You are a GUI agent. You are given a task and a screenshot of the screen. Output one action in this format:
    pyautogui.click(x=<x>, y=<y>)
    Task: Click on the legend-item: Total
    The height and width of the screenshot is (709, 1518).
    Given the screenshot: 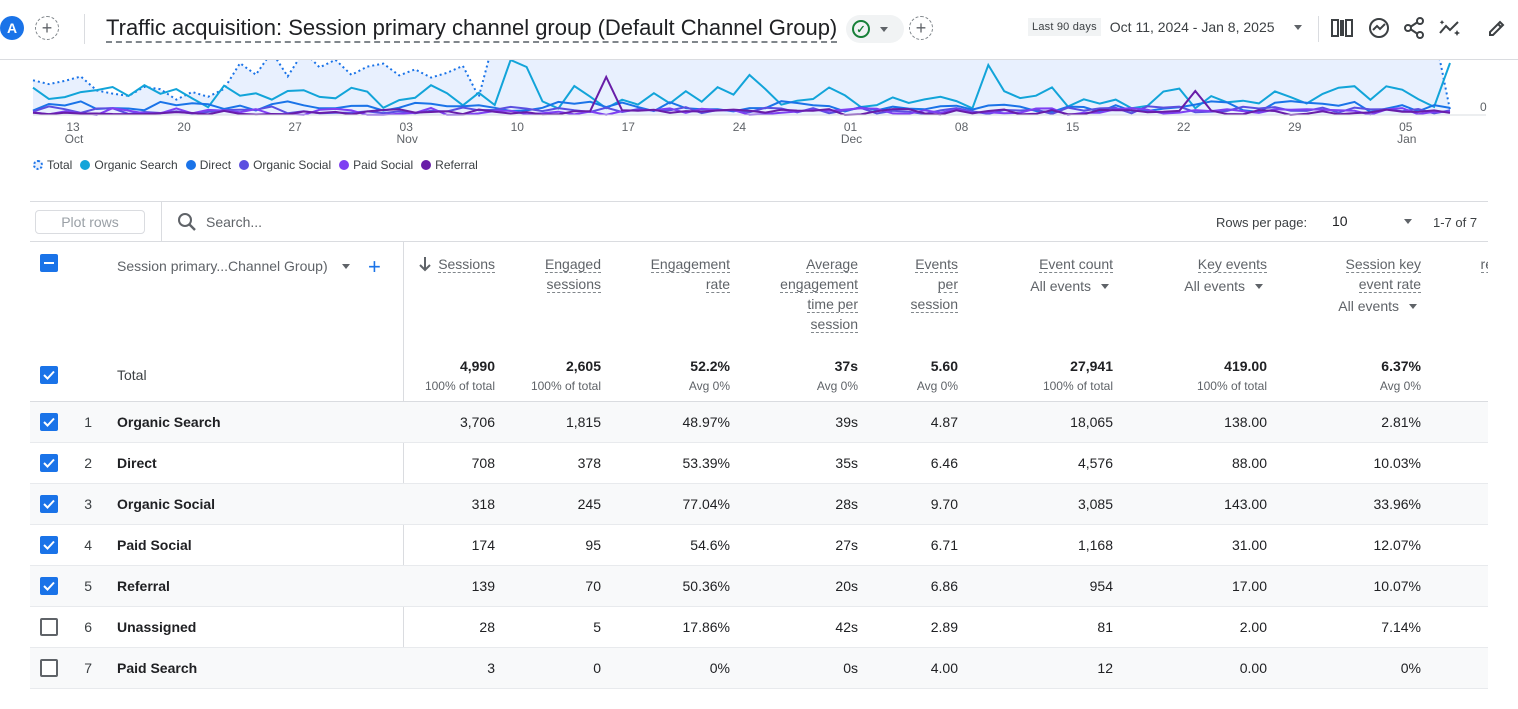 What is the action you would take?
    pyautogui.click(x=52, y=165)
    